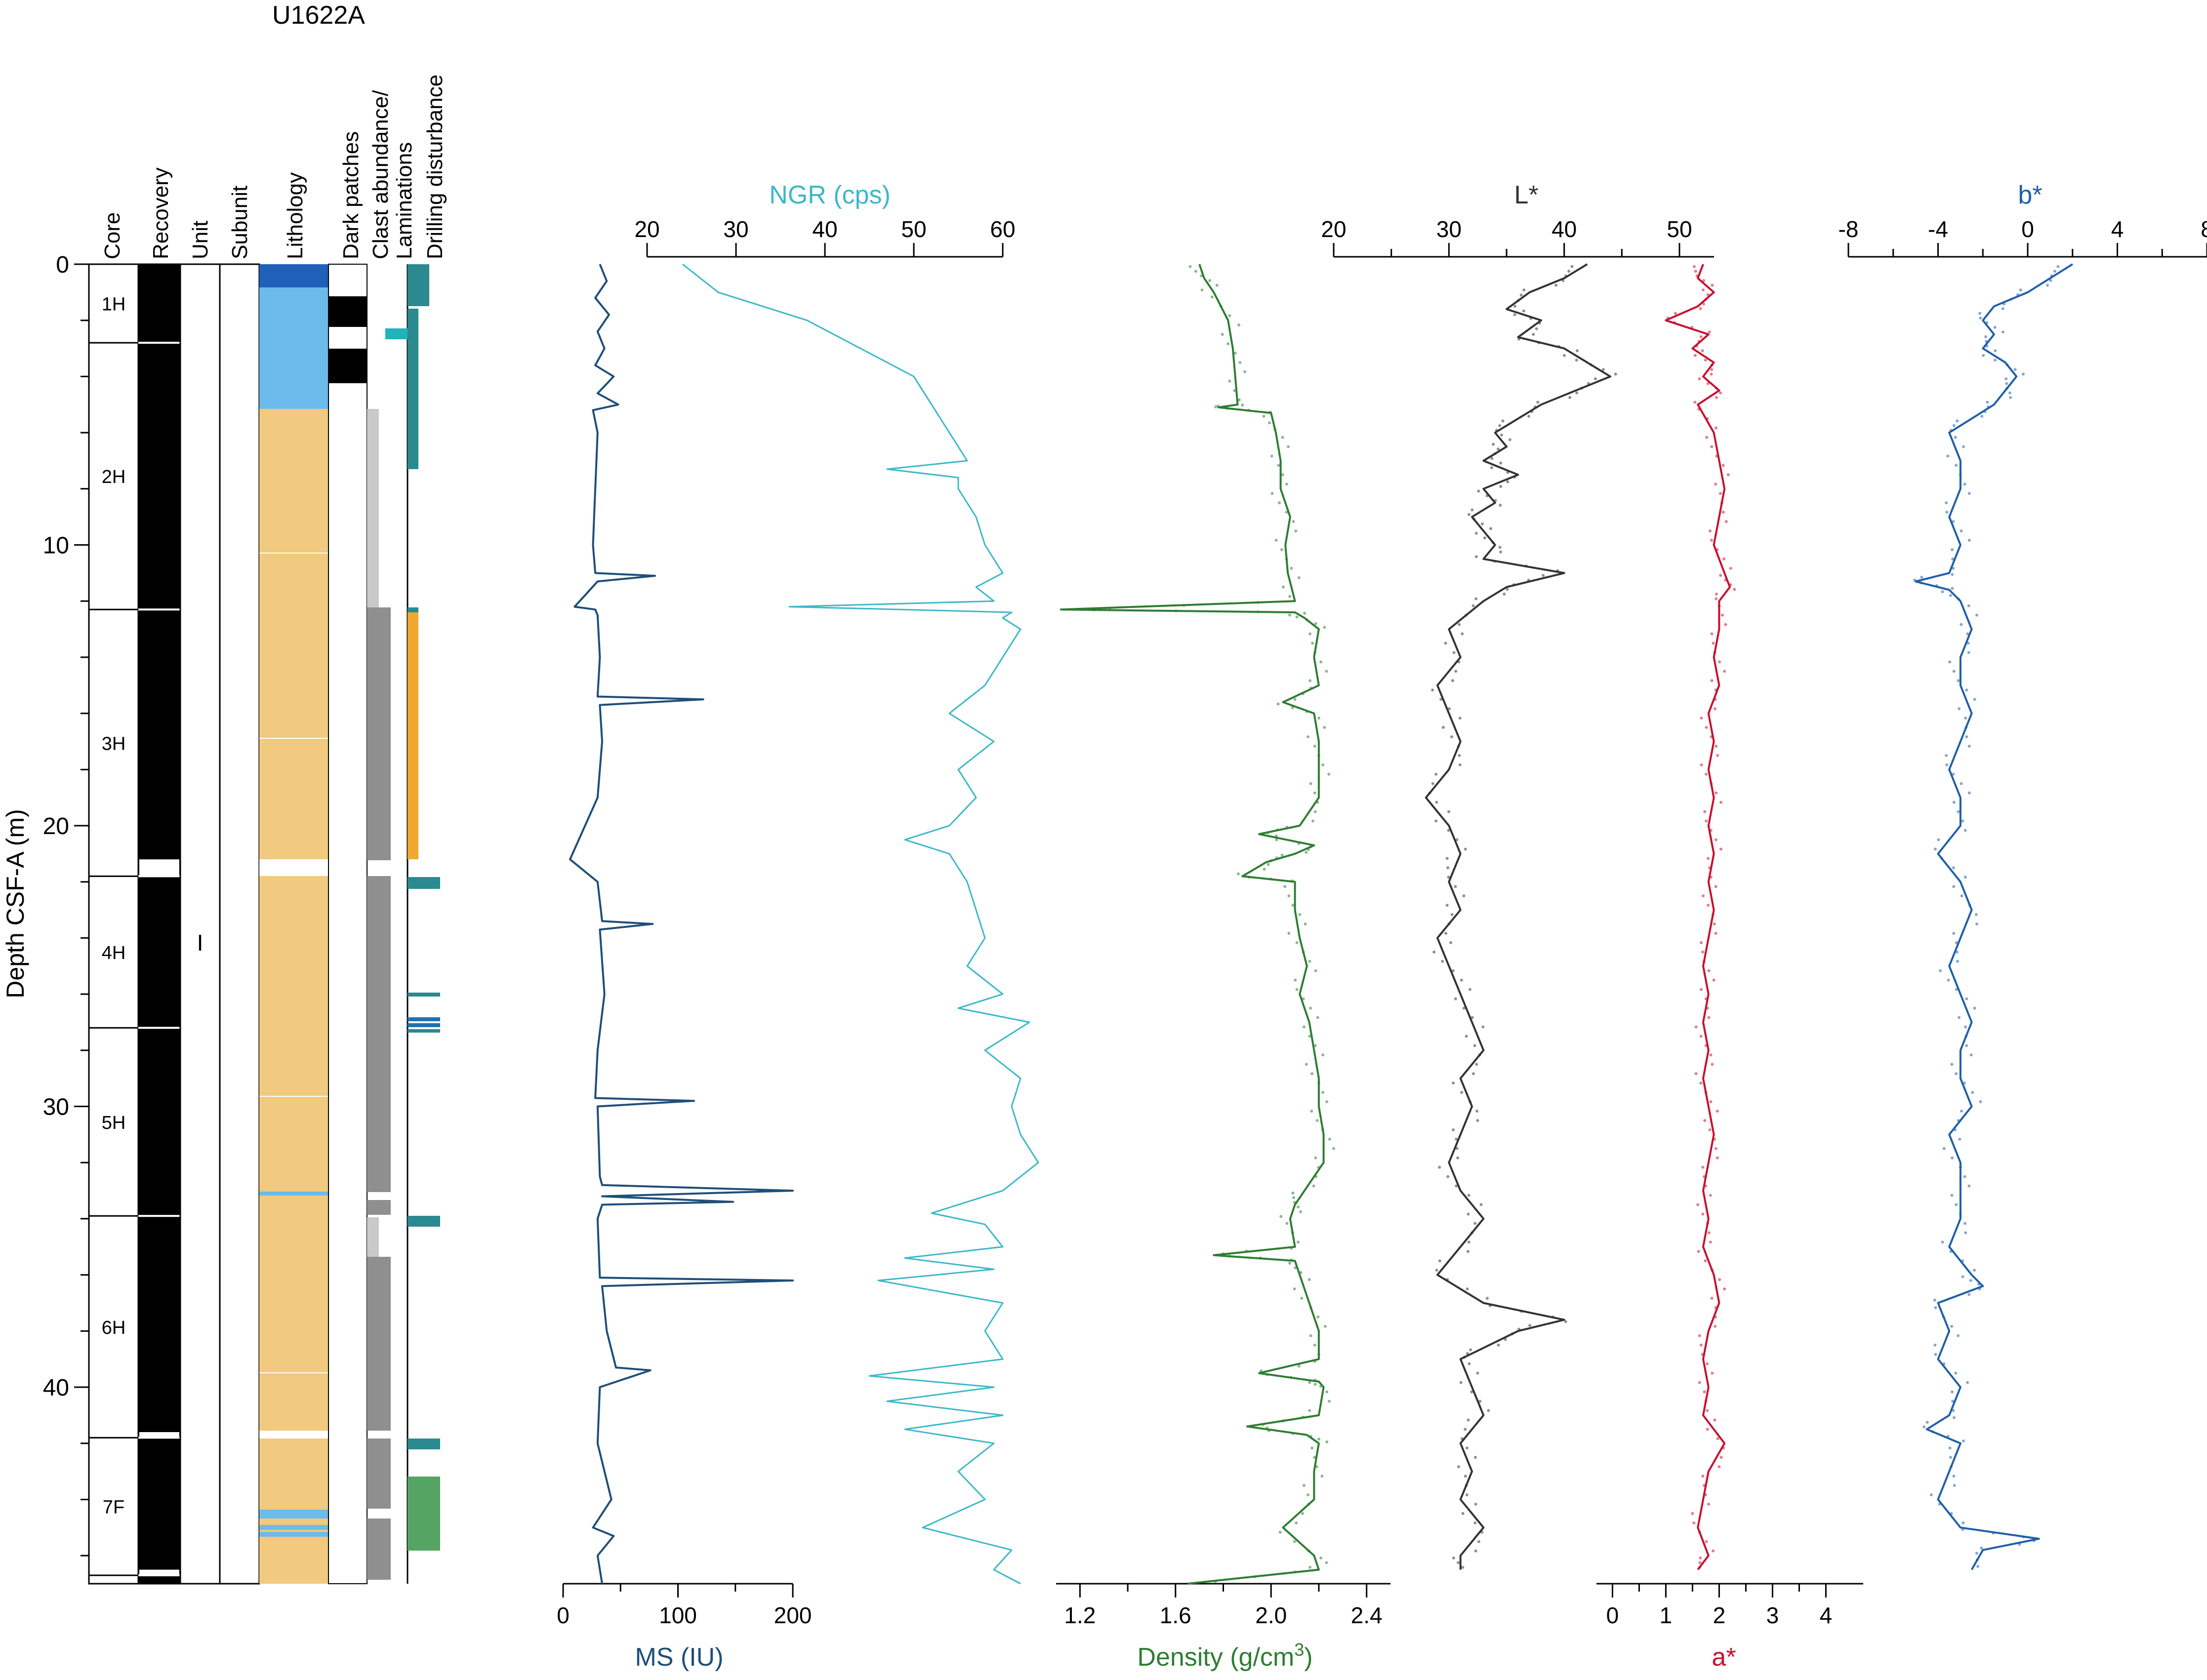  I want to click on density-tick-label: 1.2, so click(1080, 1615).